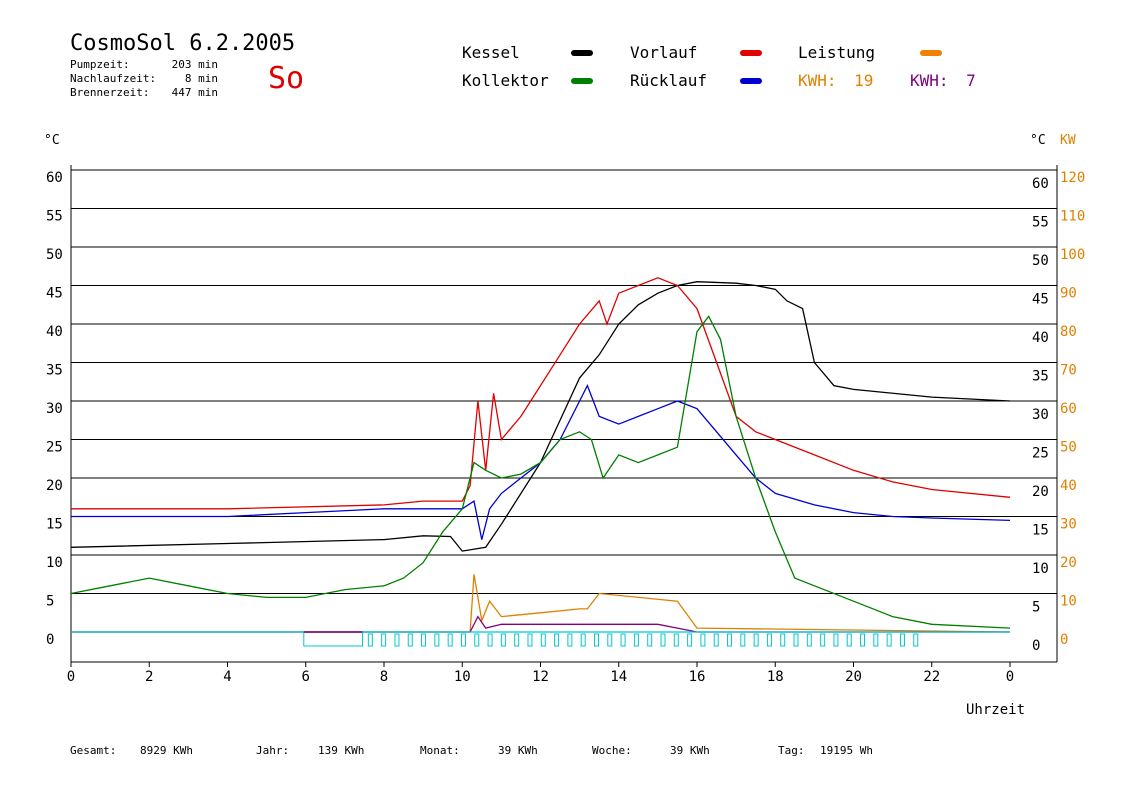  Describe the element at coordinates (54, 563) in the screenshot. I see `y-tick-label: 10` at that location.